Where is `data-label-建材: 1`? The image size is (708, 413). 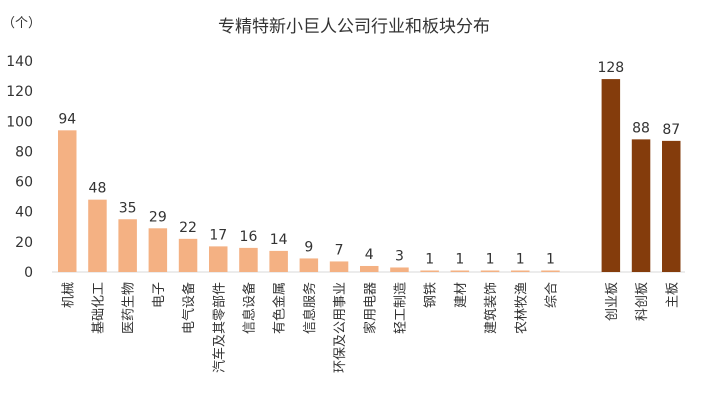
data-label-建材: 1 is located at coordinates (459, 259).